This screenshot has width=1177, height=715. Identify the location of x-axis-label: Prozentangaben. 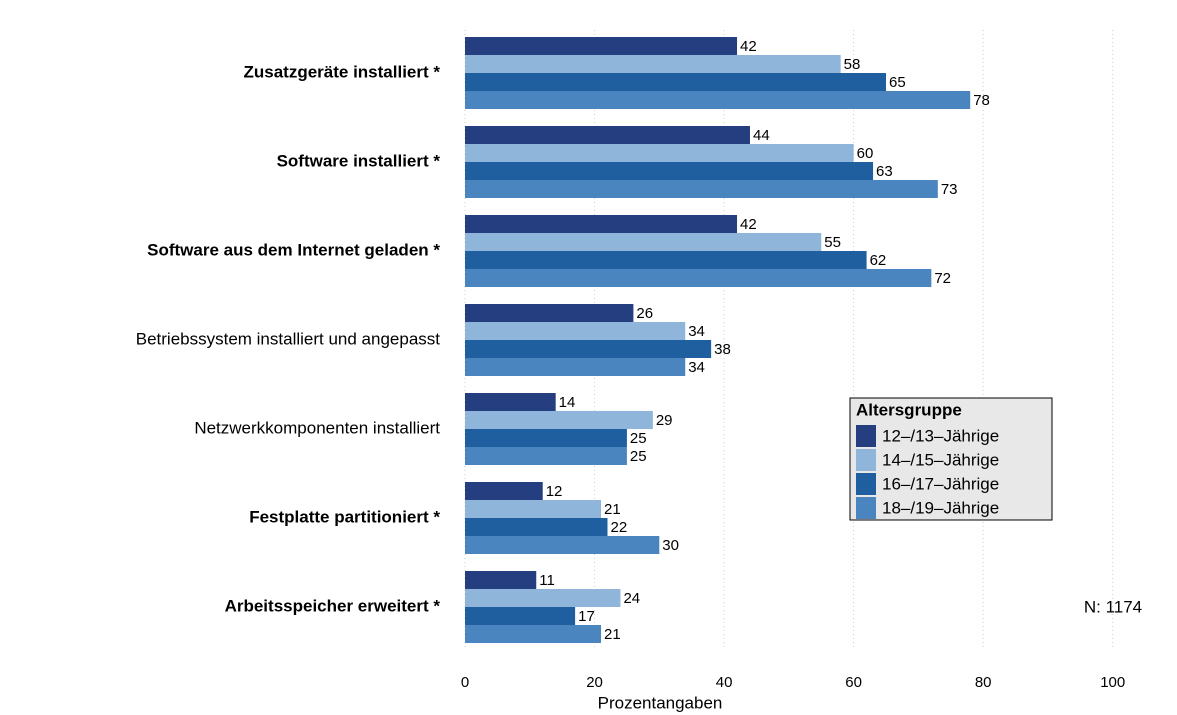
(660, 702).